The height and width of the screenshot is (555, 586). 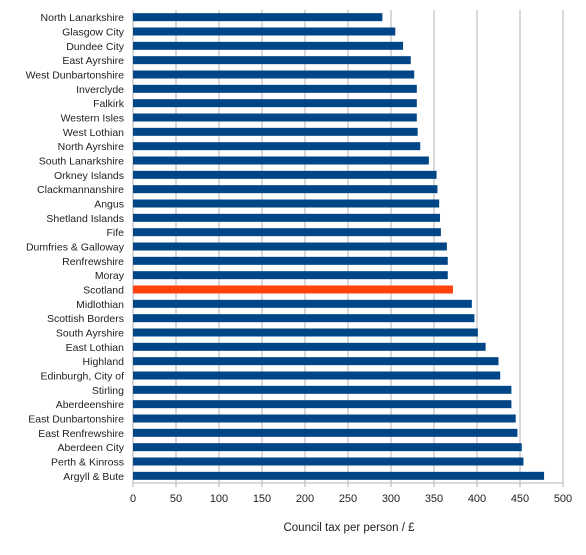 What do you see at coordinates (87, 463) in the screenshot?
I see `category-label: Perth & Kinross` at bounding box center [87, 463].